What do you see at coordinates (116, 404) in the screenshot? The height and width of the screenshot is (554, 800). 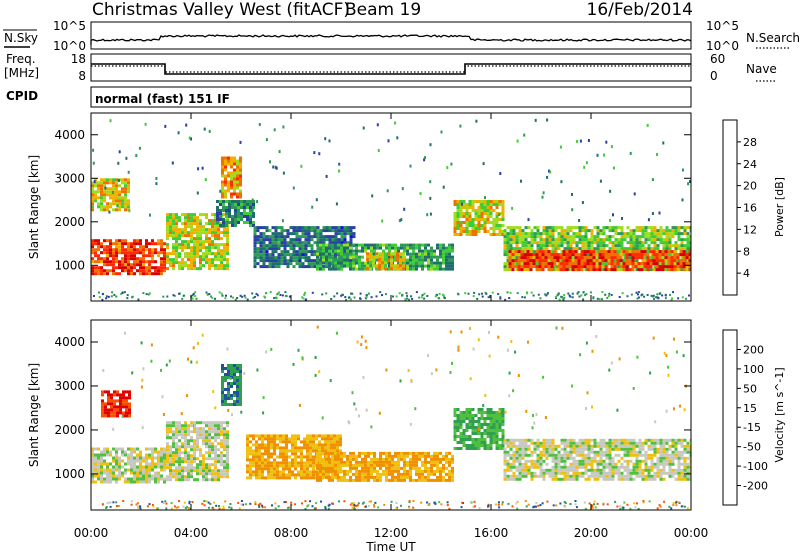 I see `velocity-region` at bounding box center [116, 404].